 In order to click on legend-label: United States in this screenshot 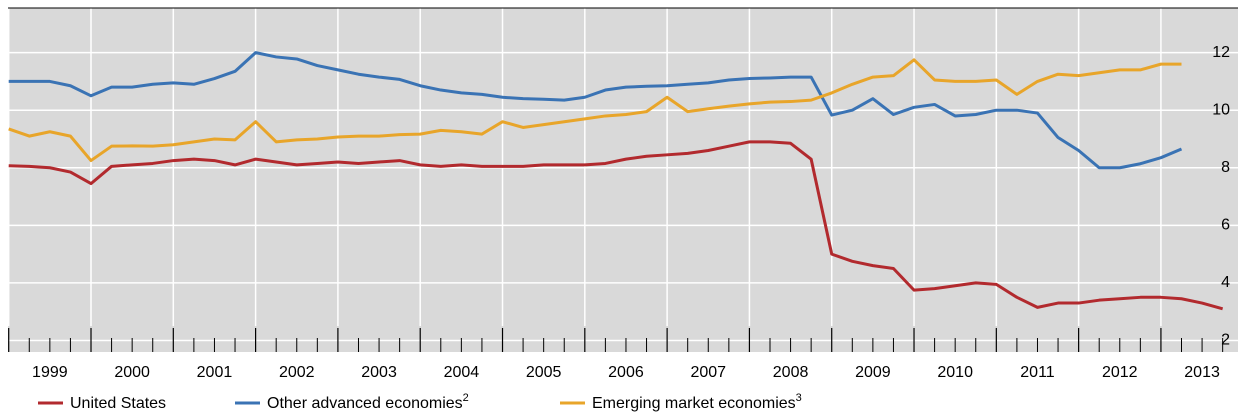, I will do `click(118, 403)`.